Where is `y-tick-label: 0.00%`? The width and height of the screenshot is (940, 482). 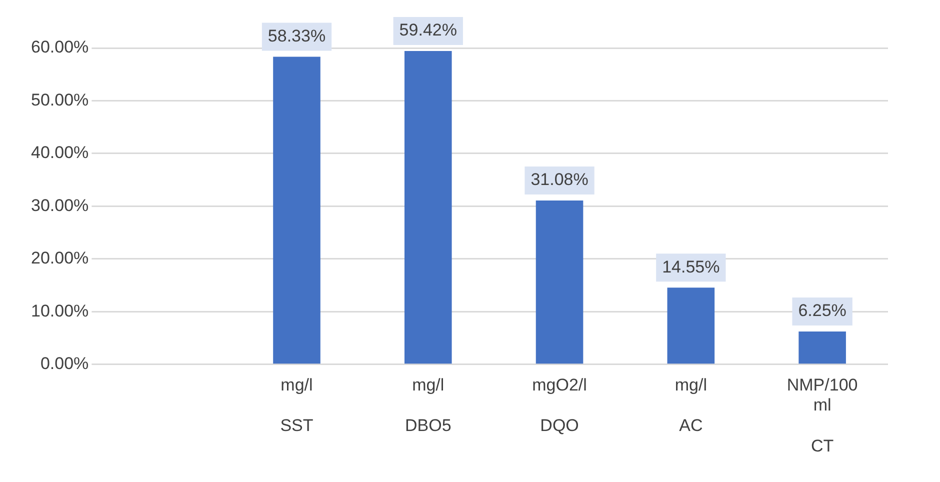
y-tick-label: 0.00% is located at coordinates (64, 364).